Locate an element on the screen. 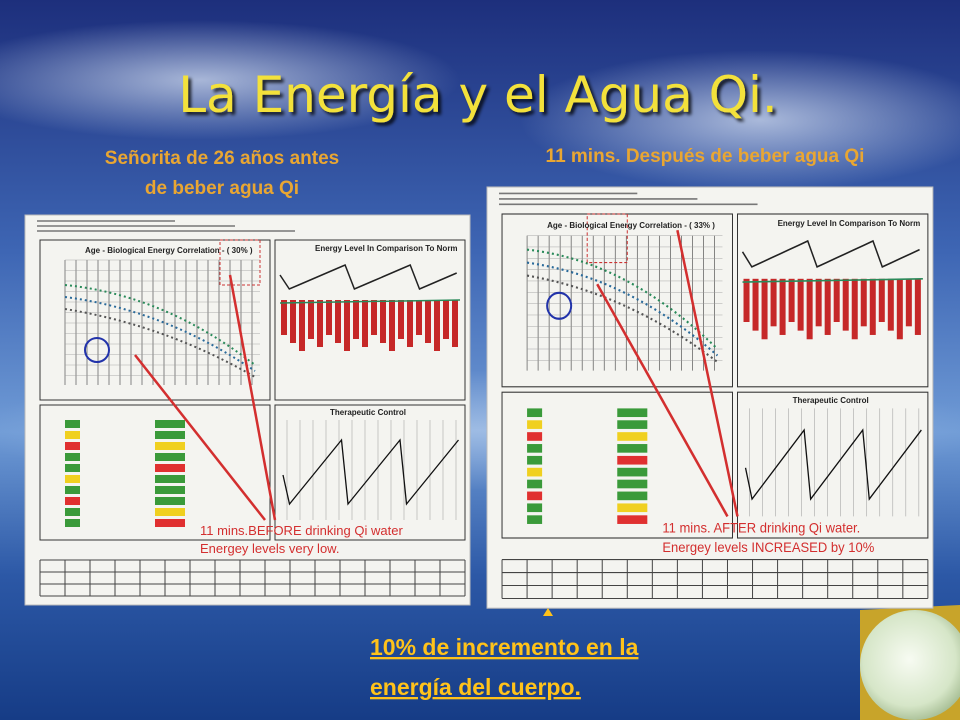  caption: de beber agua Qi is located at coordinates (222, 188).